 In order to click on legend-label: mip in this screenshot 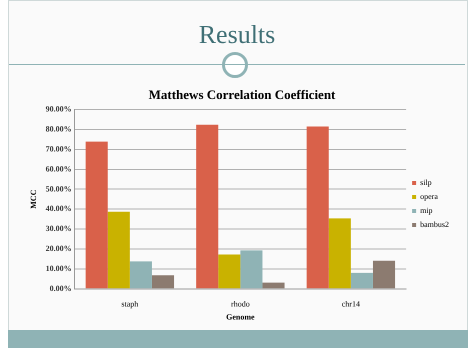, I will do `click(426, 211)`.